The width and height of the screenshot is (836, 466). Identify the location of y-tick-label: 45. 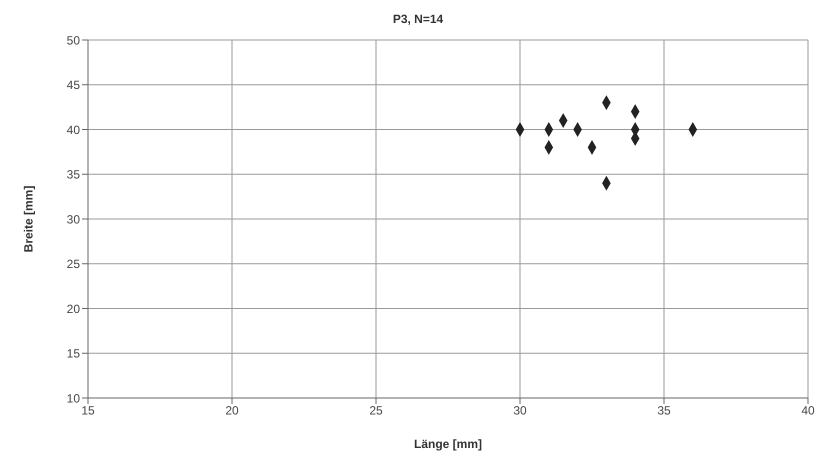
(73, 85).